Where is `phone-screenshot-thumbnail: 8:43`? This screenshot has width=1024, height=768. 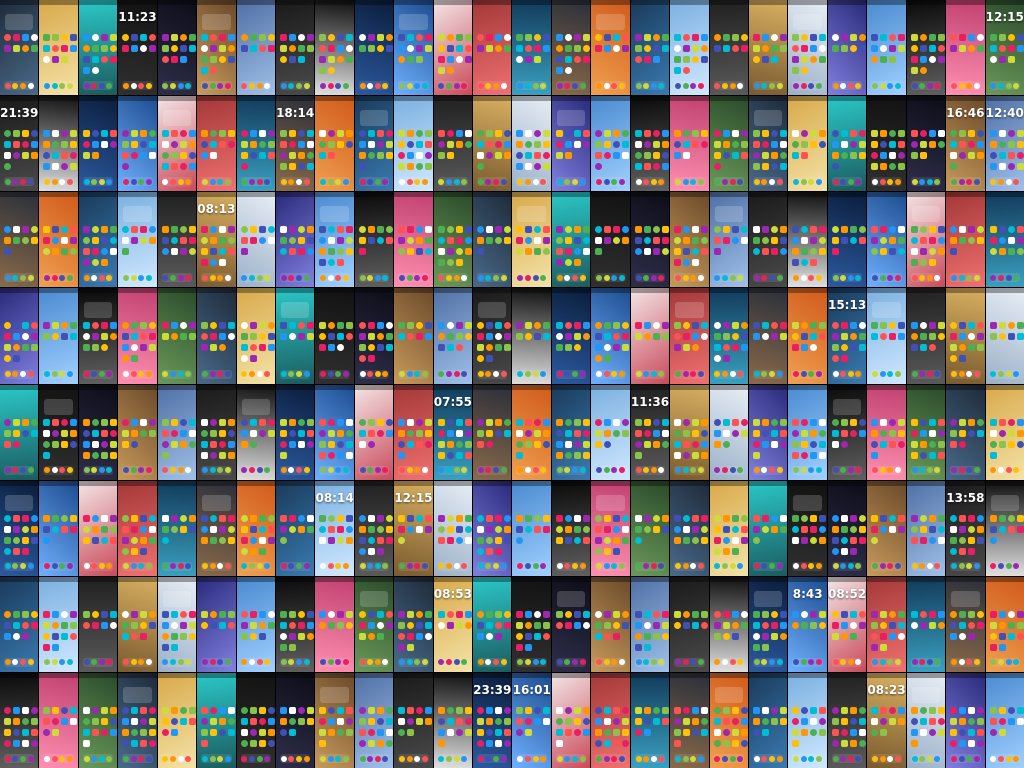 phone-screenshot-thumbnail: 8:43 is located at coordinates (807, 624).